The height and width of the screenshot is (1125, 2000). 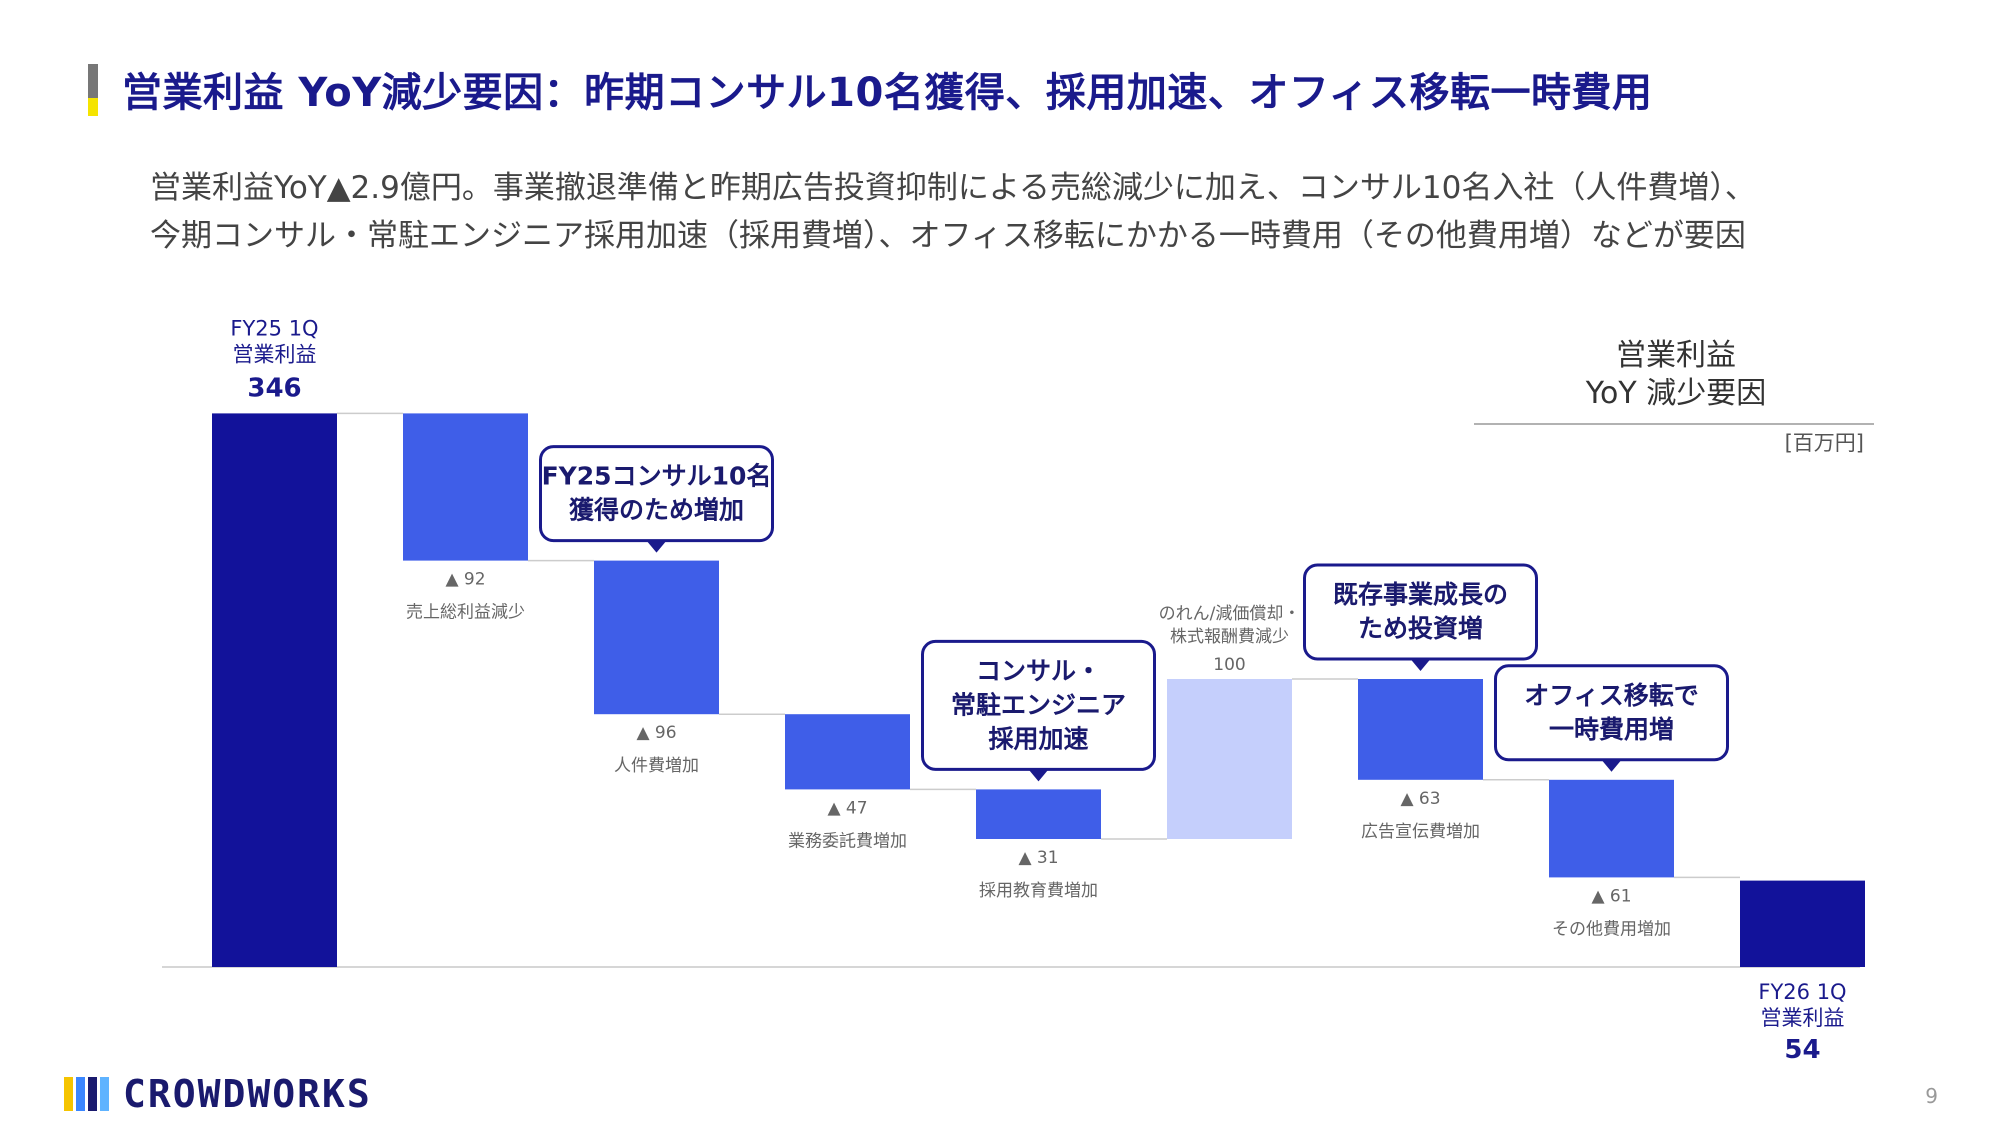 What do you see at coordinates (887, 93) in the screenshot?
I see `page-title: 営業利益 YoY減少要因：昨期コンサル10名獲得、採用加速、オフィス移転一時費用` at bounding box center [887, 93].